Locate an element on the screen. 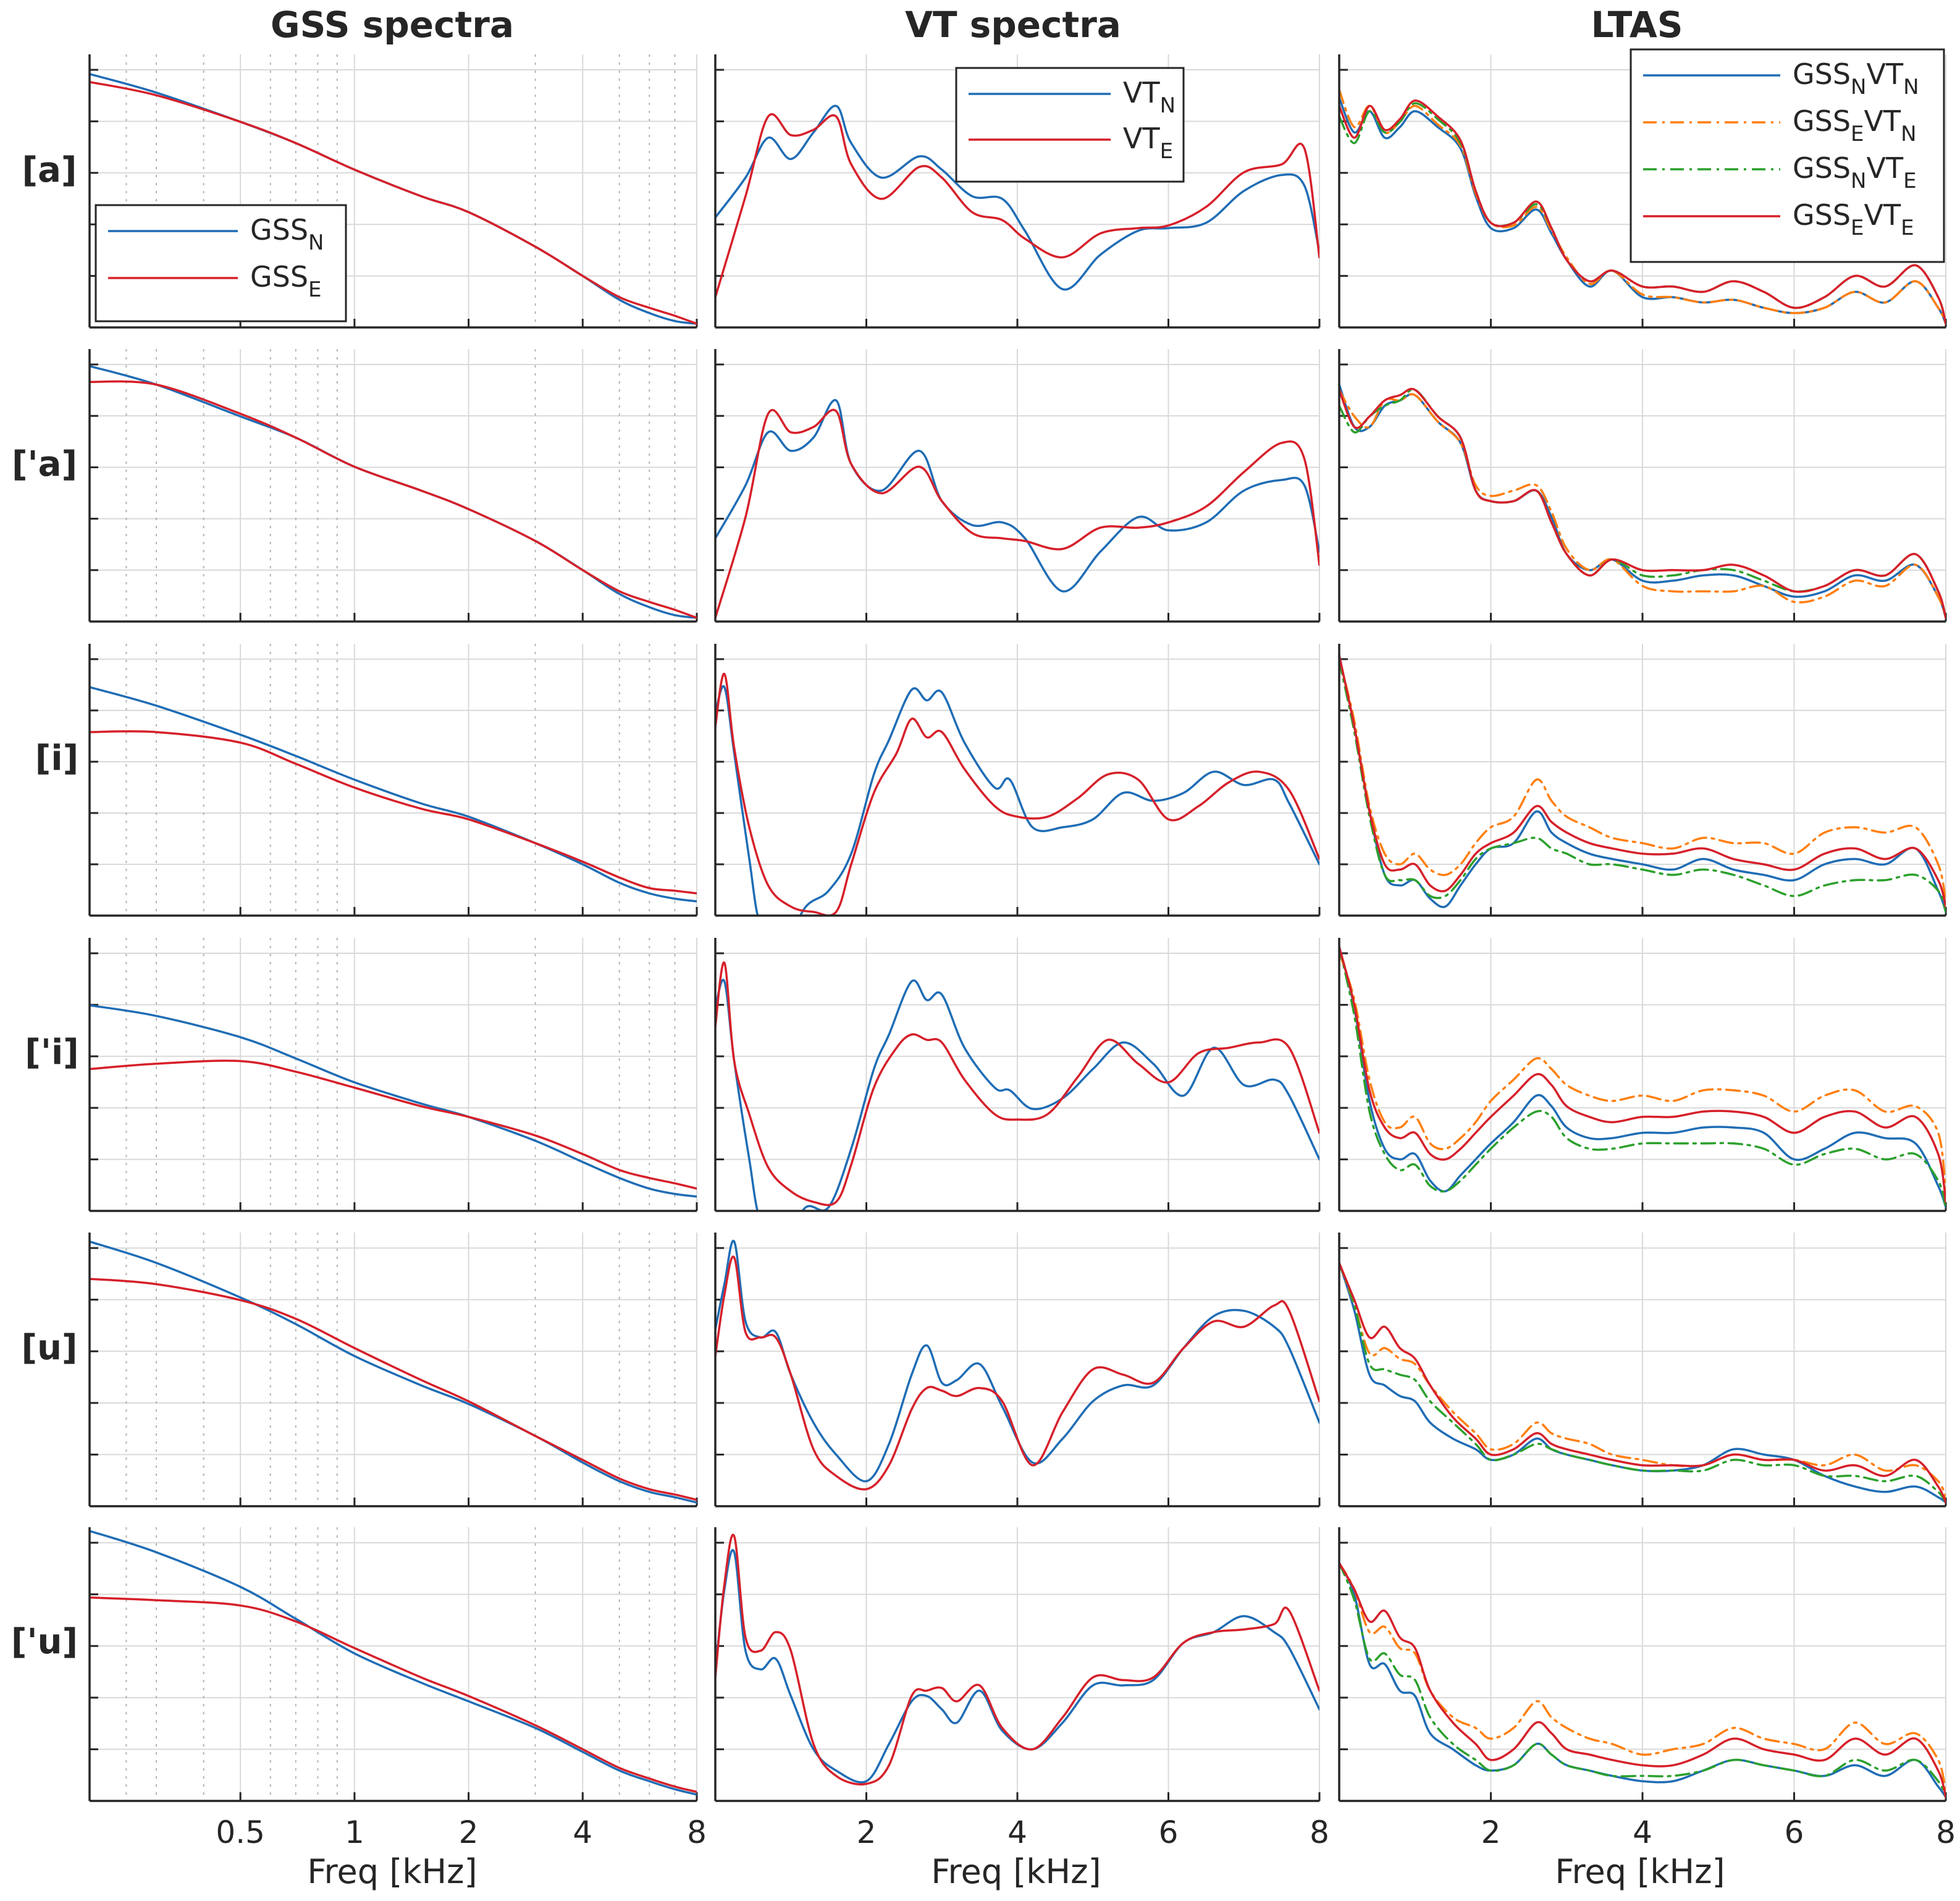  legend-entry: GSSNVTN is located at coordinates (1856, 78).